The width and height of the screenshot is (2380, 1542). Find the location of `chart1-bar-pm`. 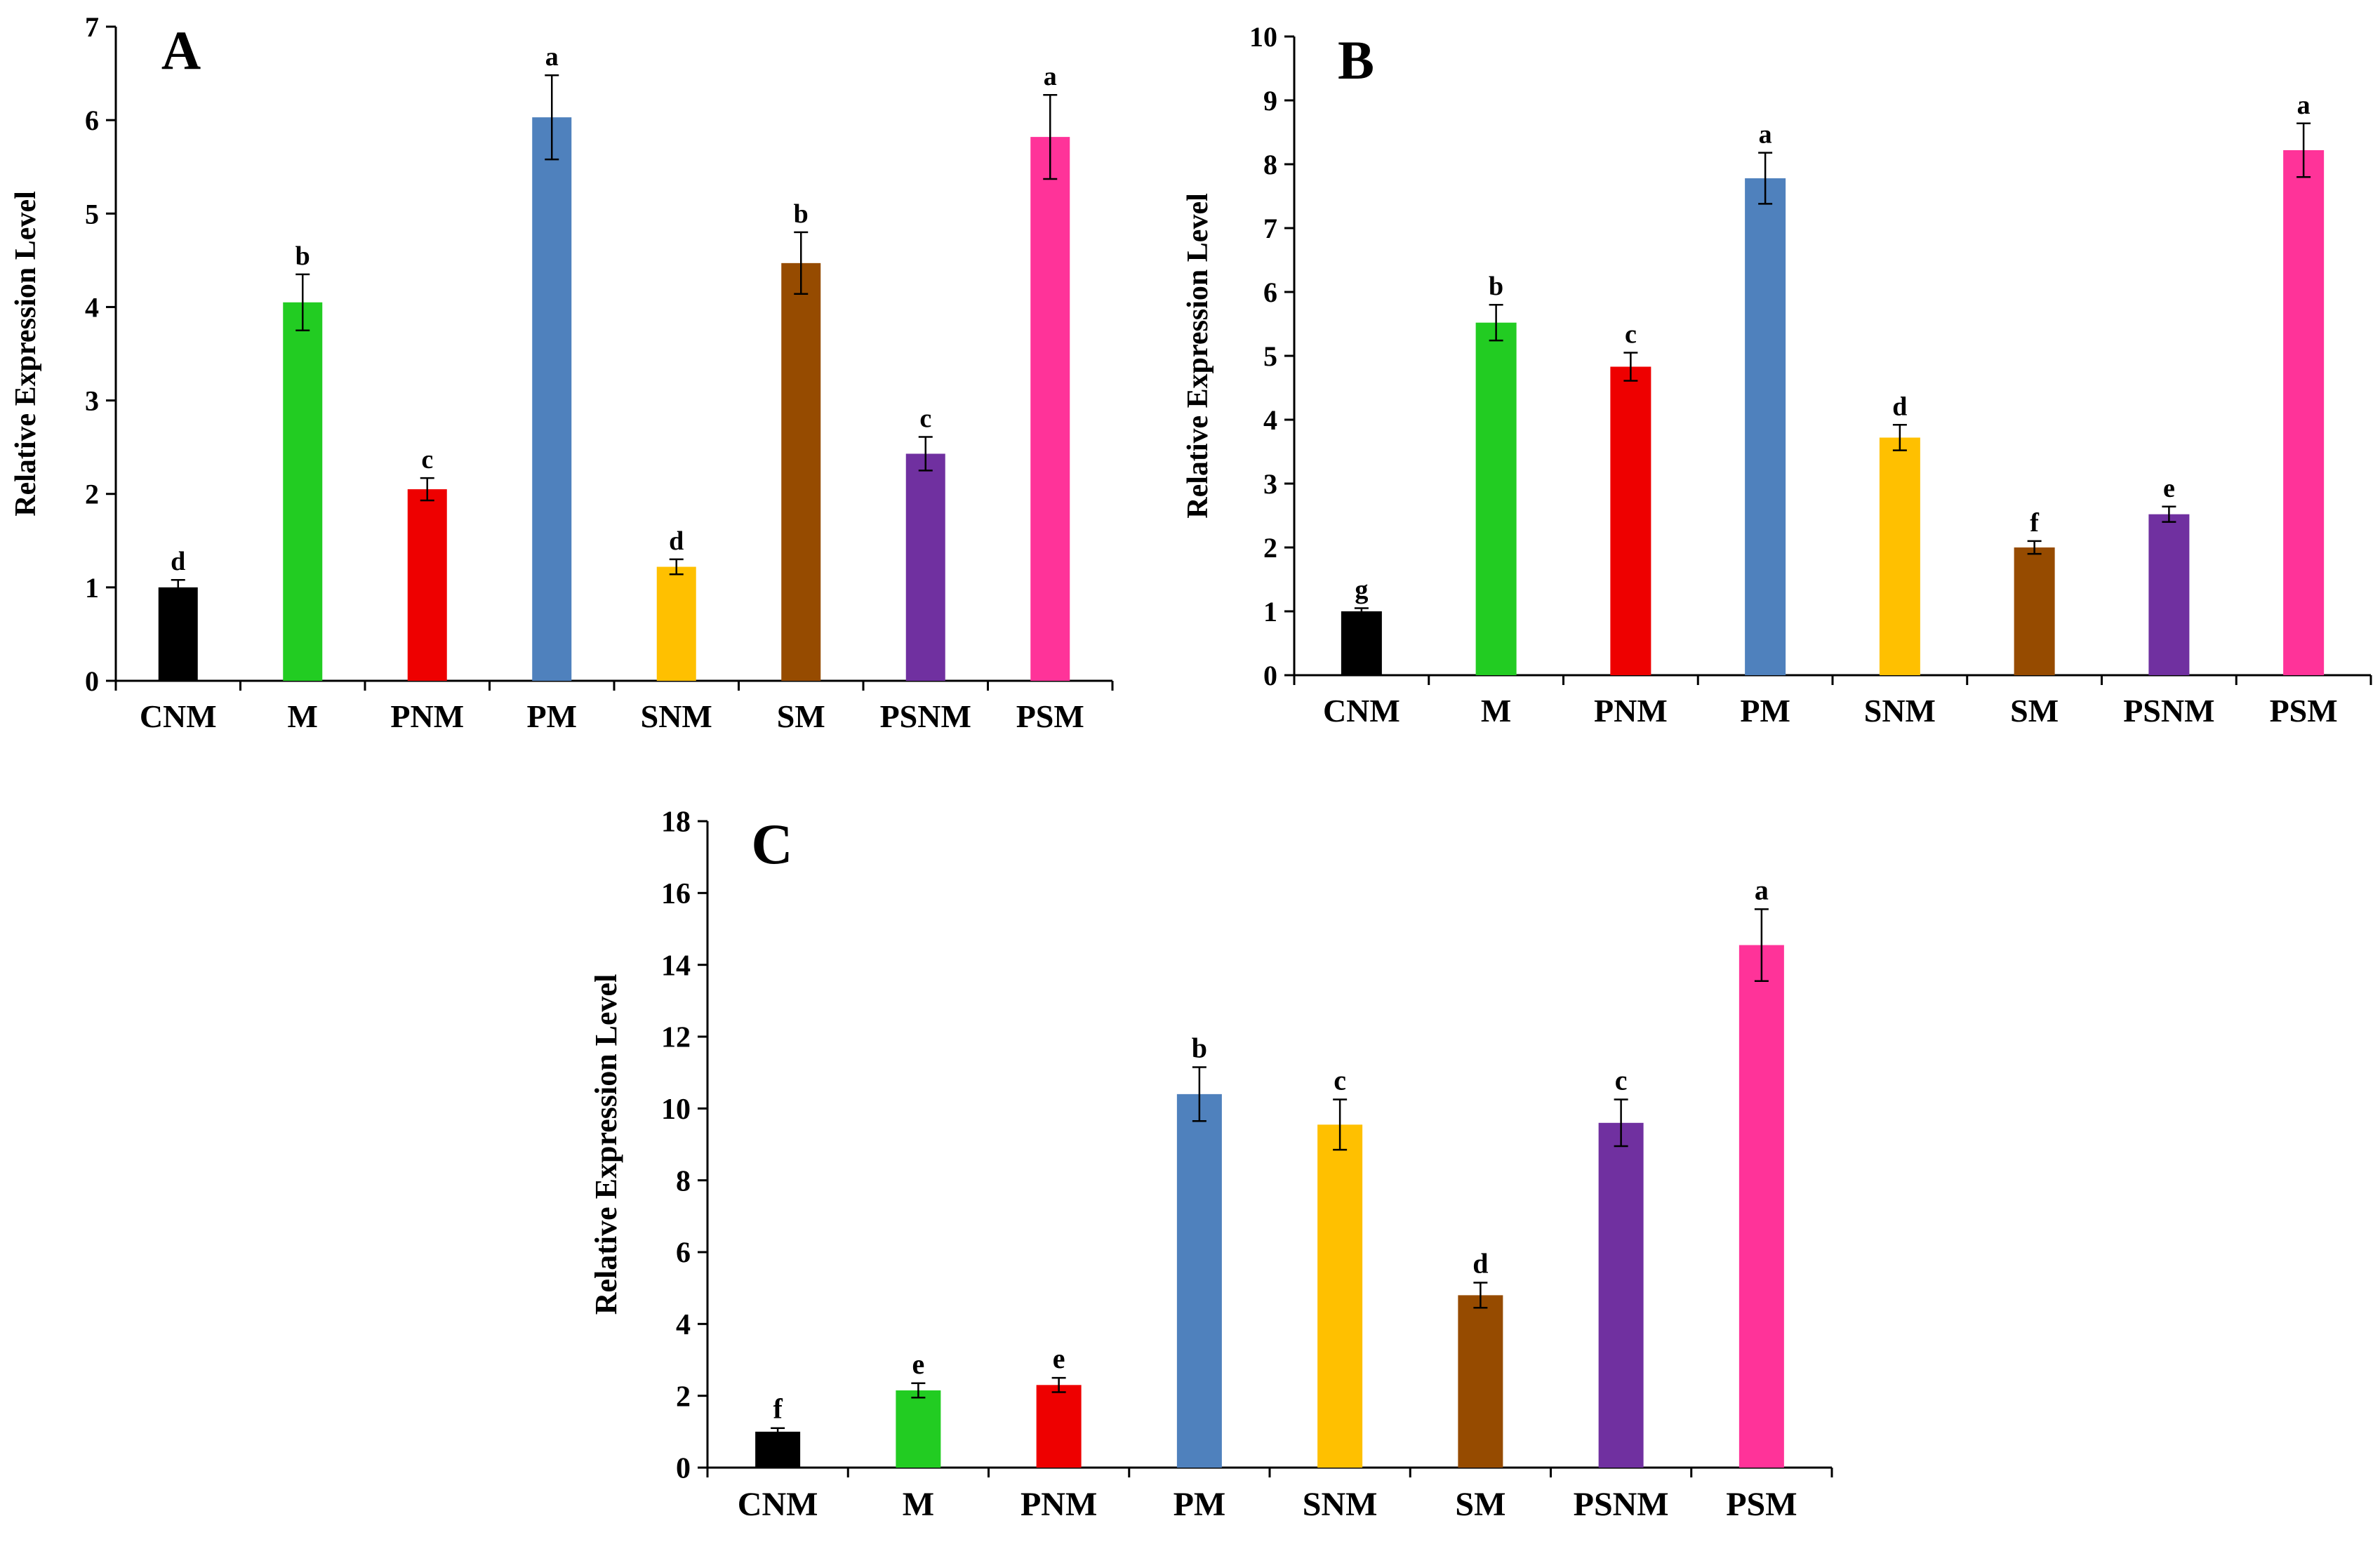

chart1-bar-pm is located at coordinates (552, 399).